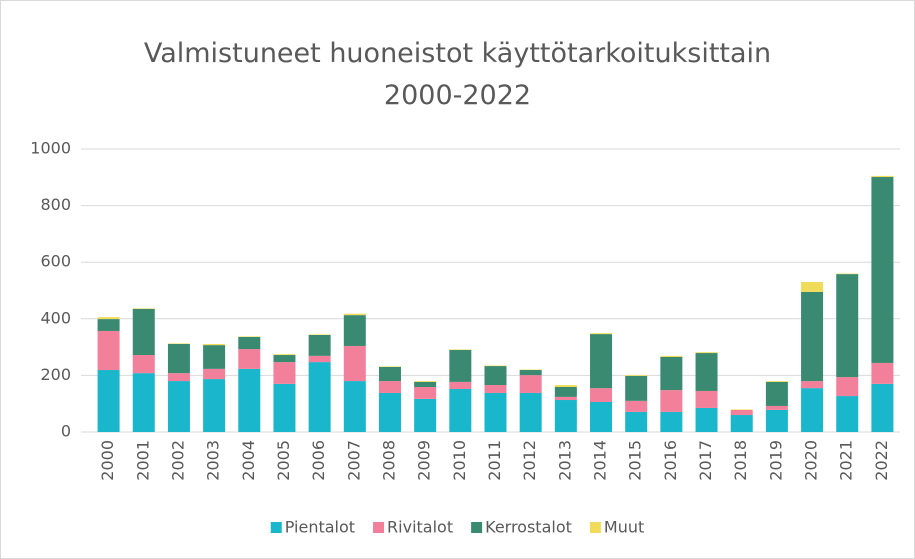  I want to click on y-tick-label: 200, so click(55, 374).